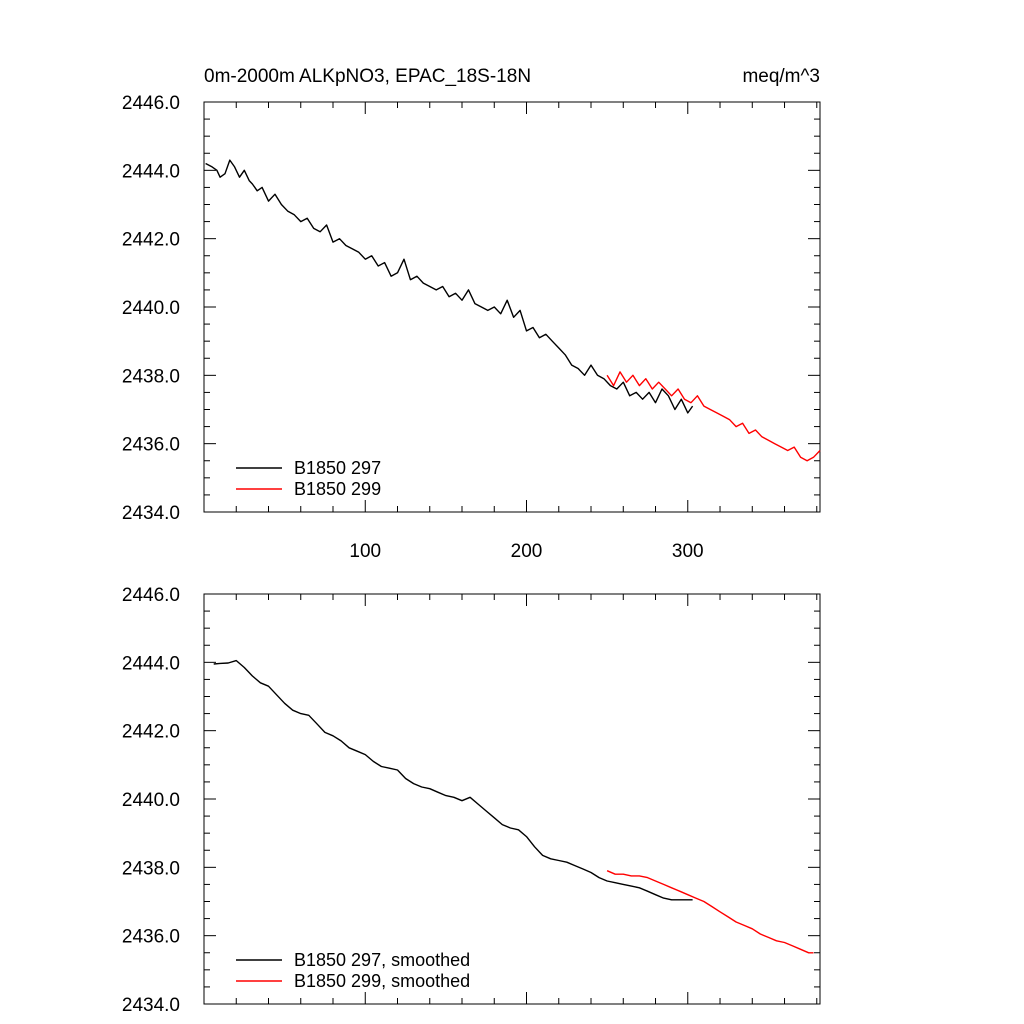 This screenshot has height=1024, width=1024. I want to click on legend-label: B1850 299, so click(337, 489).